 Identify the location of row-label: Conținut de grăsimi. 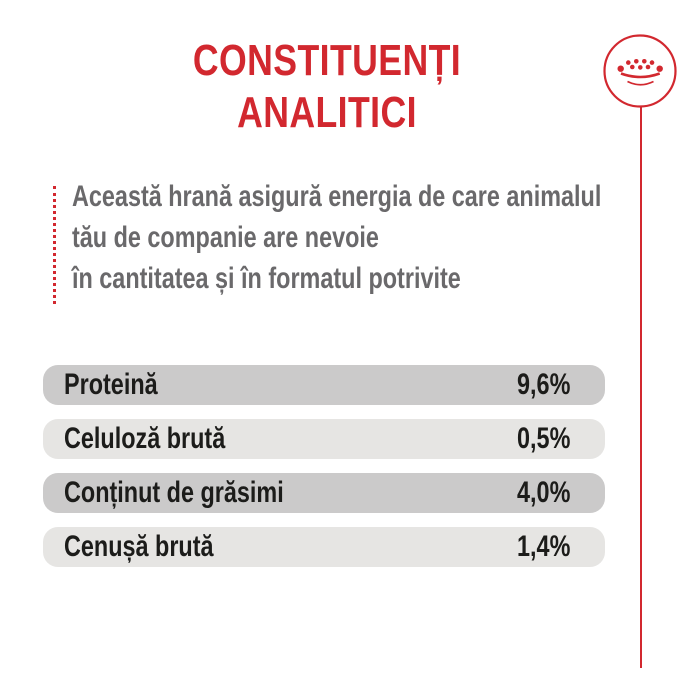
(174, 492).